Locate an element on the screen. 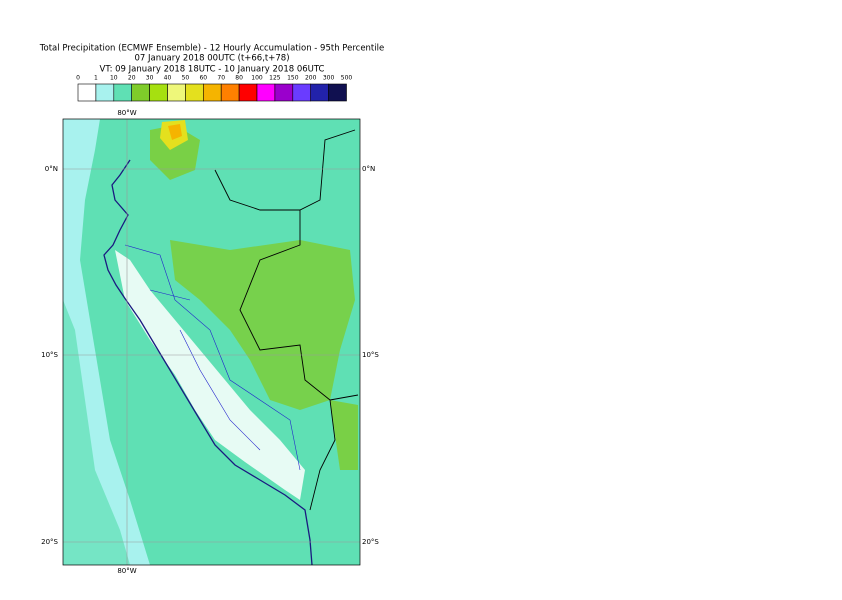  legend-label: 100 is located at coordinates (257, 78).